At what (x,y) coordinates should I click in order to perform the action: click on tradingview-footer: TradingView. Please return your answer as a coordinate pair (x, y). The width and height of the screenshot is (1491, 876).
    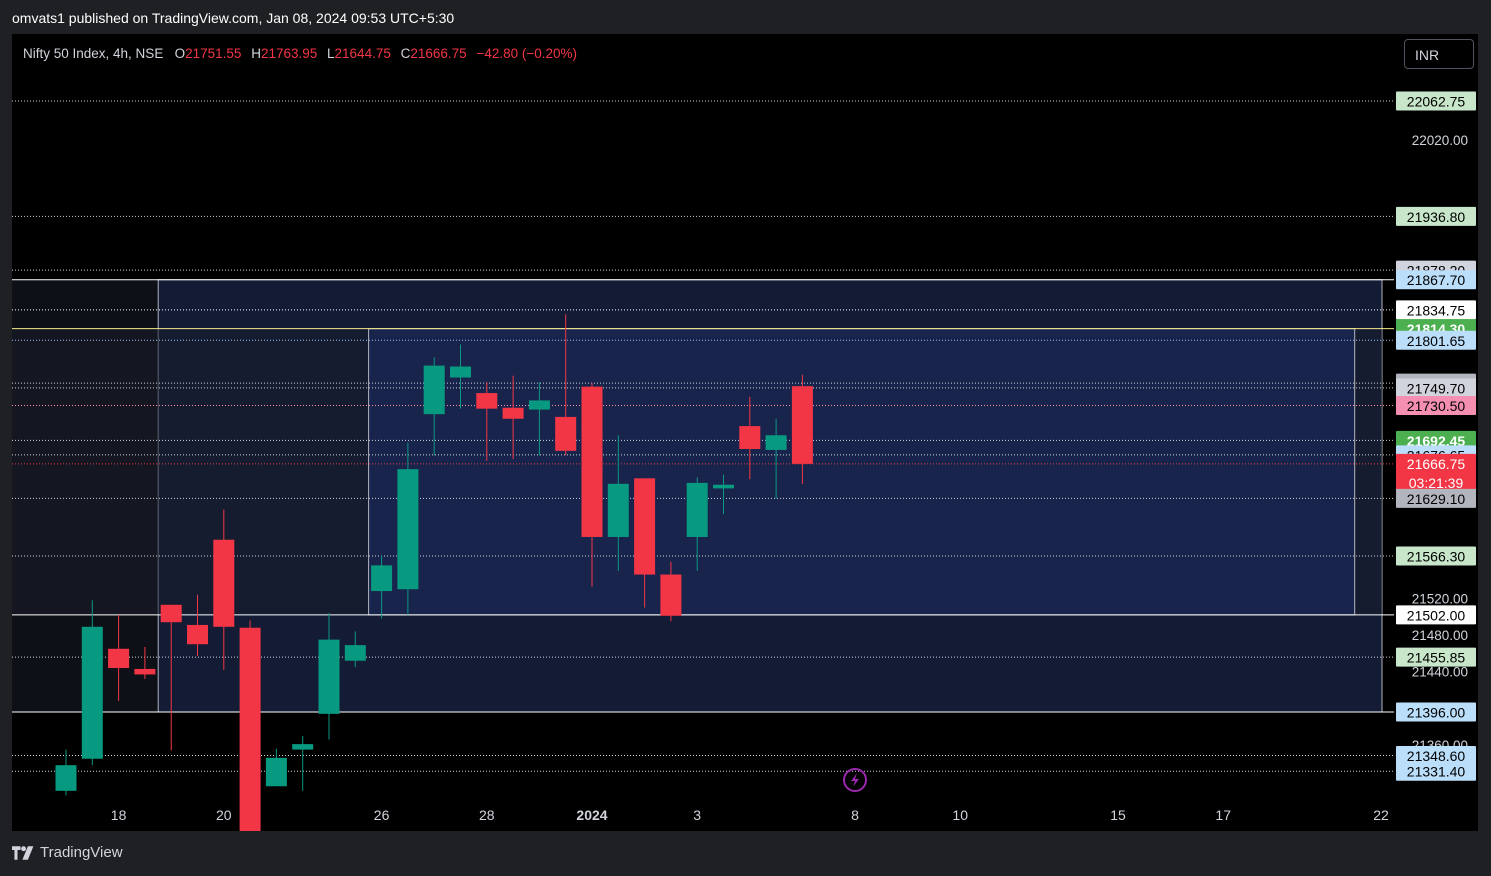
    Looking at the image, I should click on (67, 852).